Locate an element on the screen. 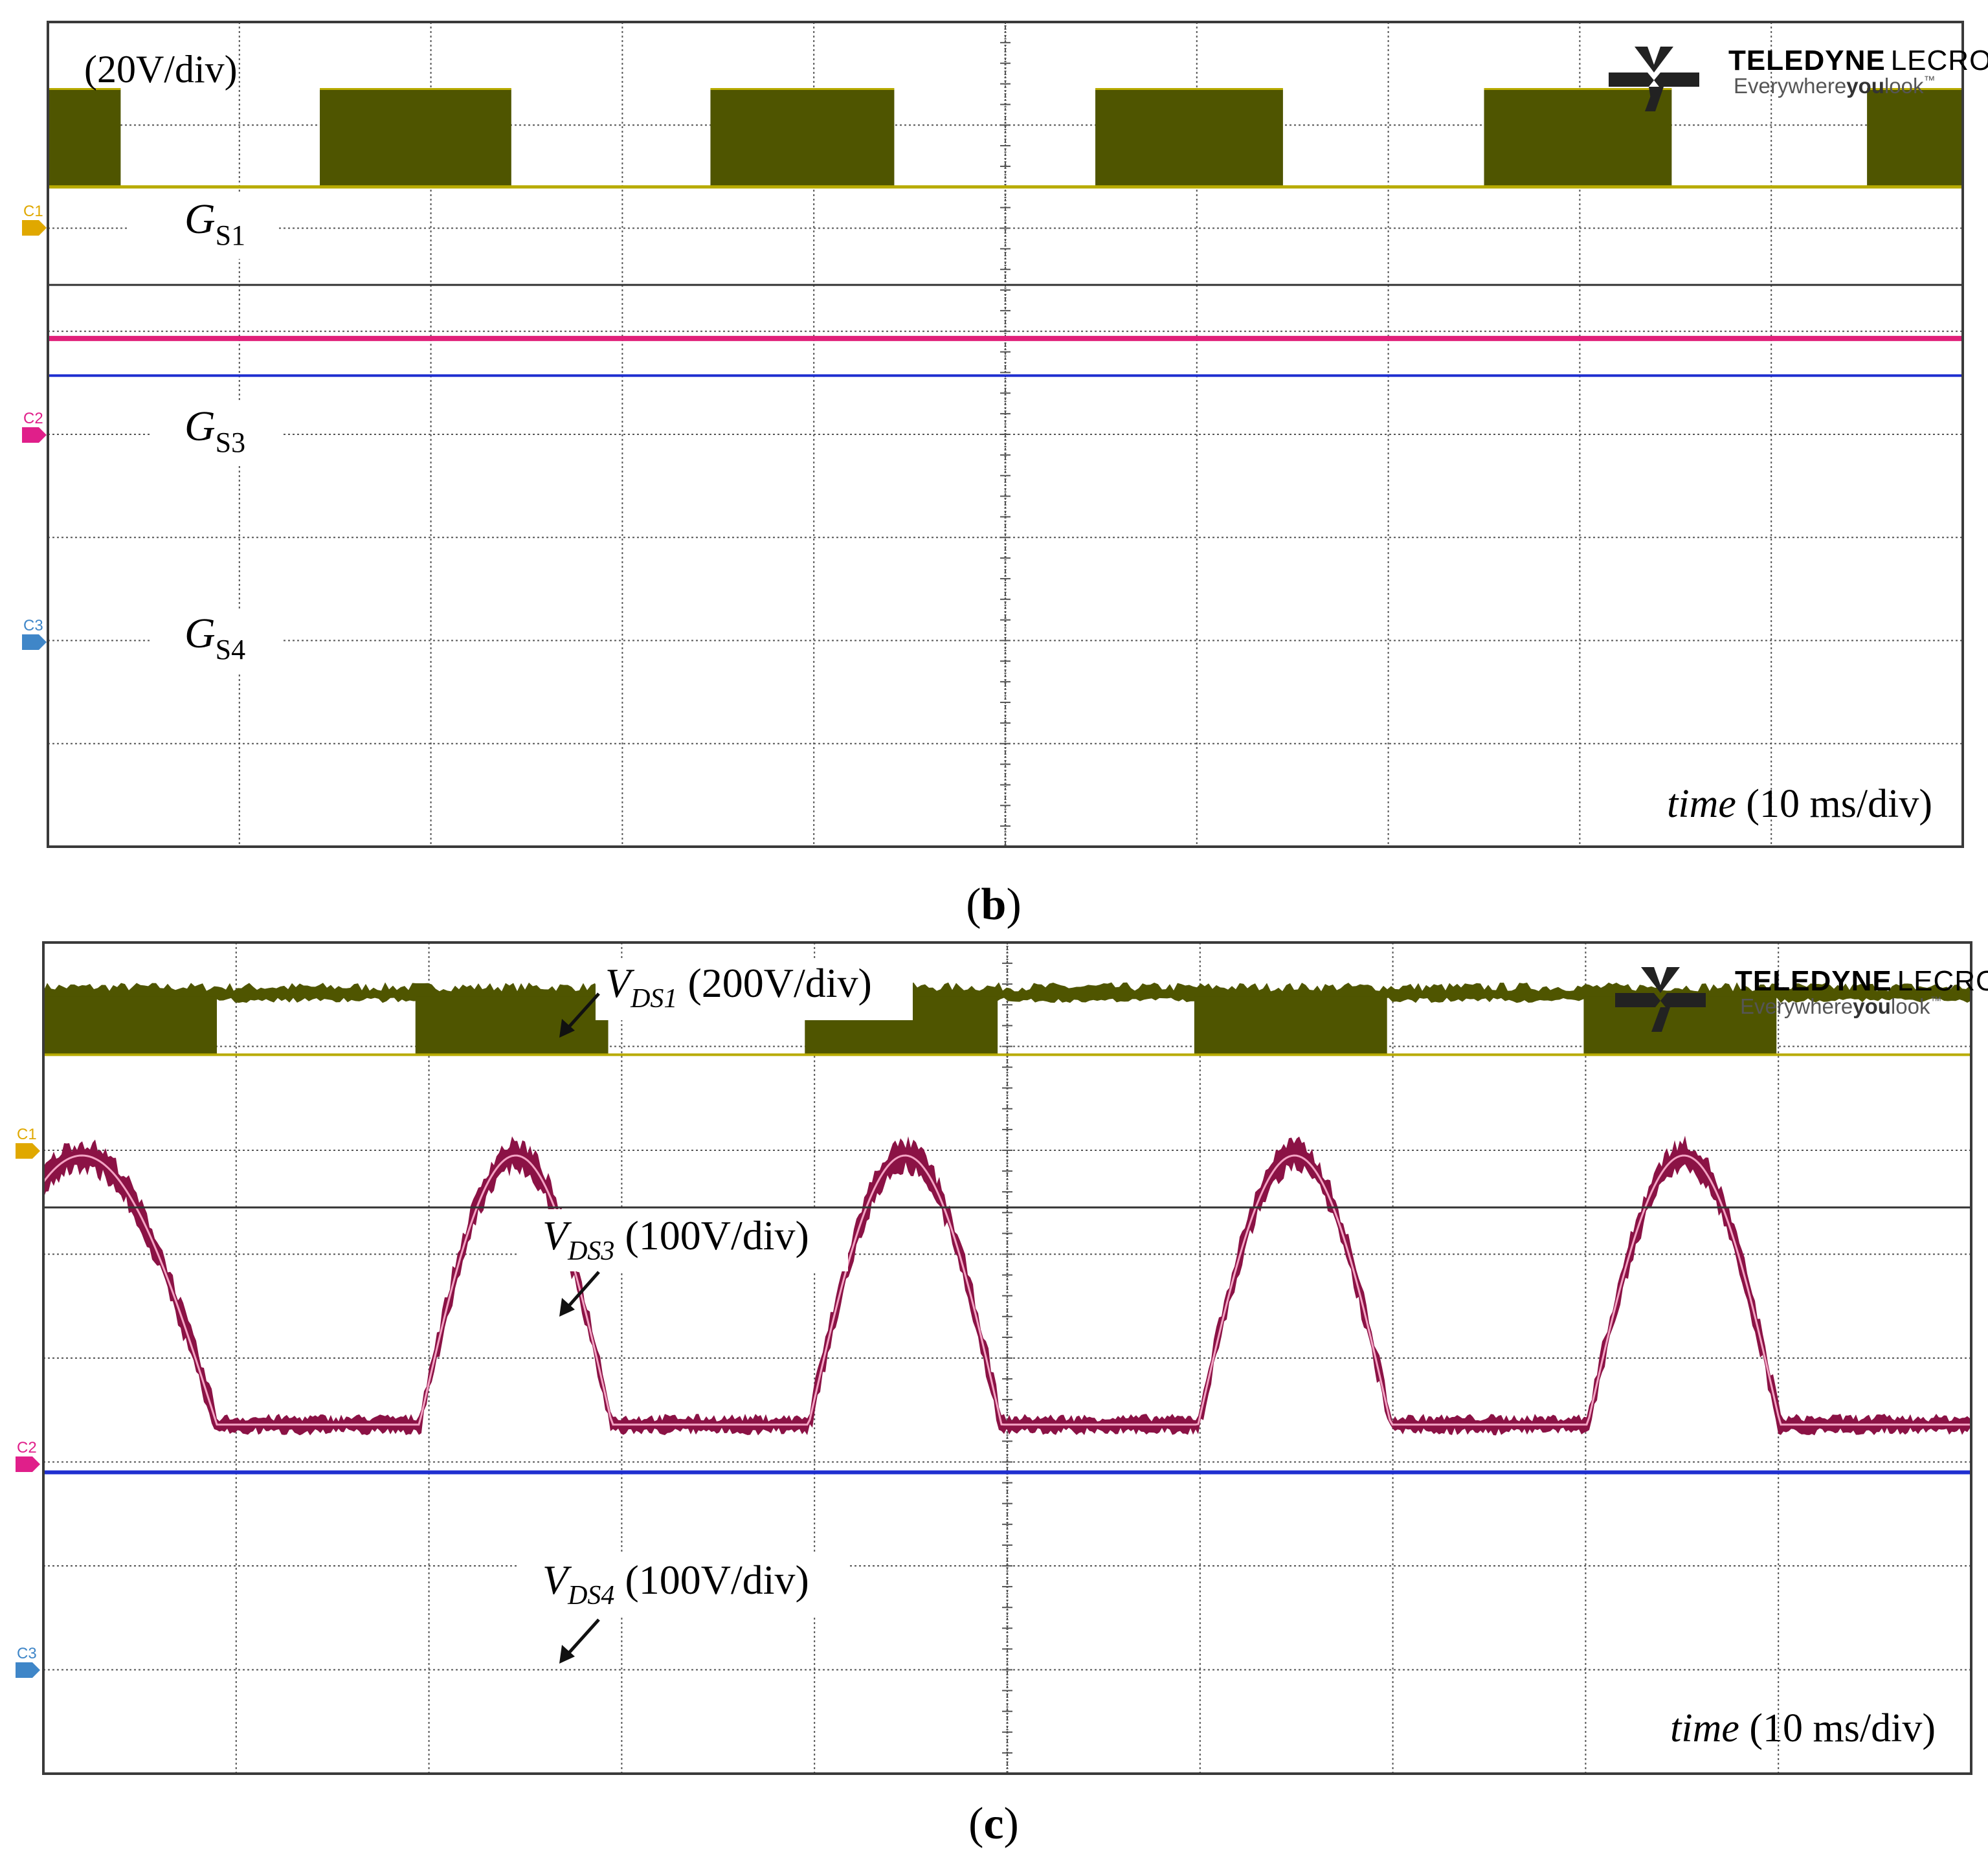 The width and height of the screenshot is (1988, 1863). signal-label-gs4: GS4 is located at coordinates (214, 637).